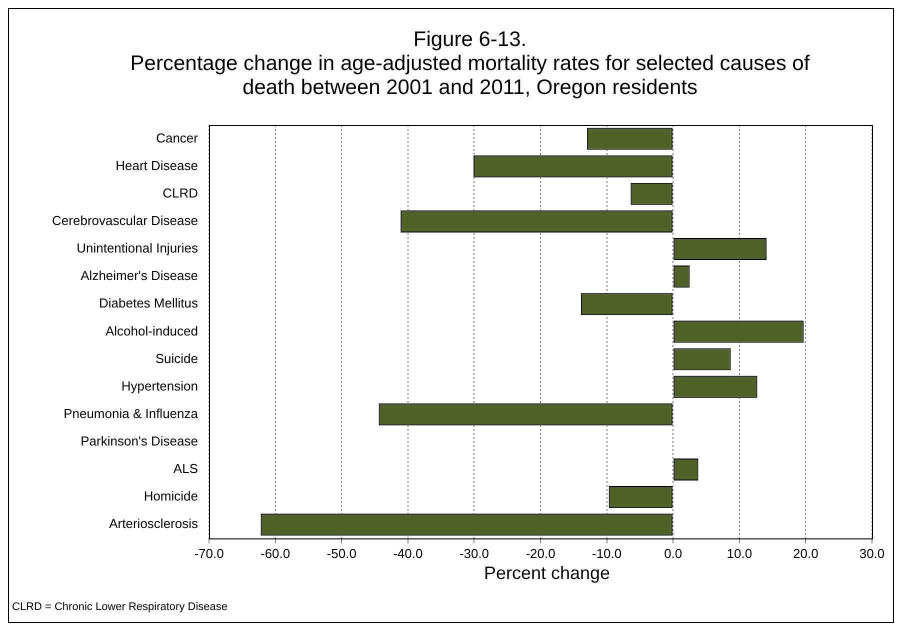 Image resolution: width=904 pixels, height=633 pixels. I want to click on y-tick-label: Alzheimer's Disease, so click(139, 276).